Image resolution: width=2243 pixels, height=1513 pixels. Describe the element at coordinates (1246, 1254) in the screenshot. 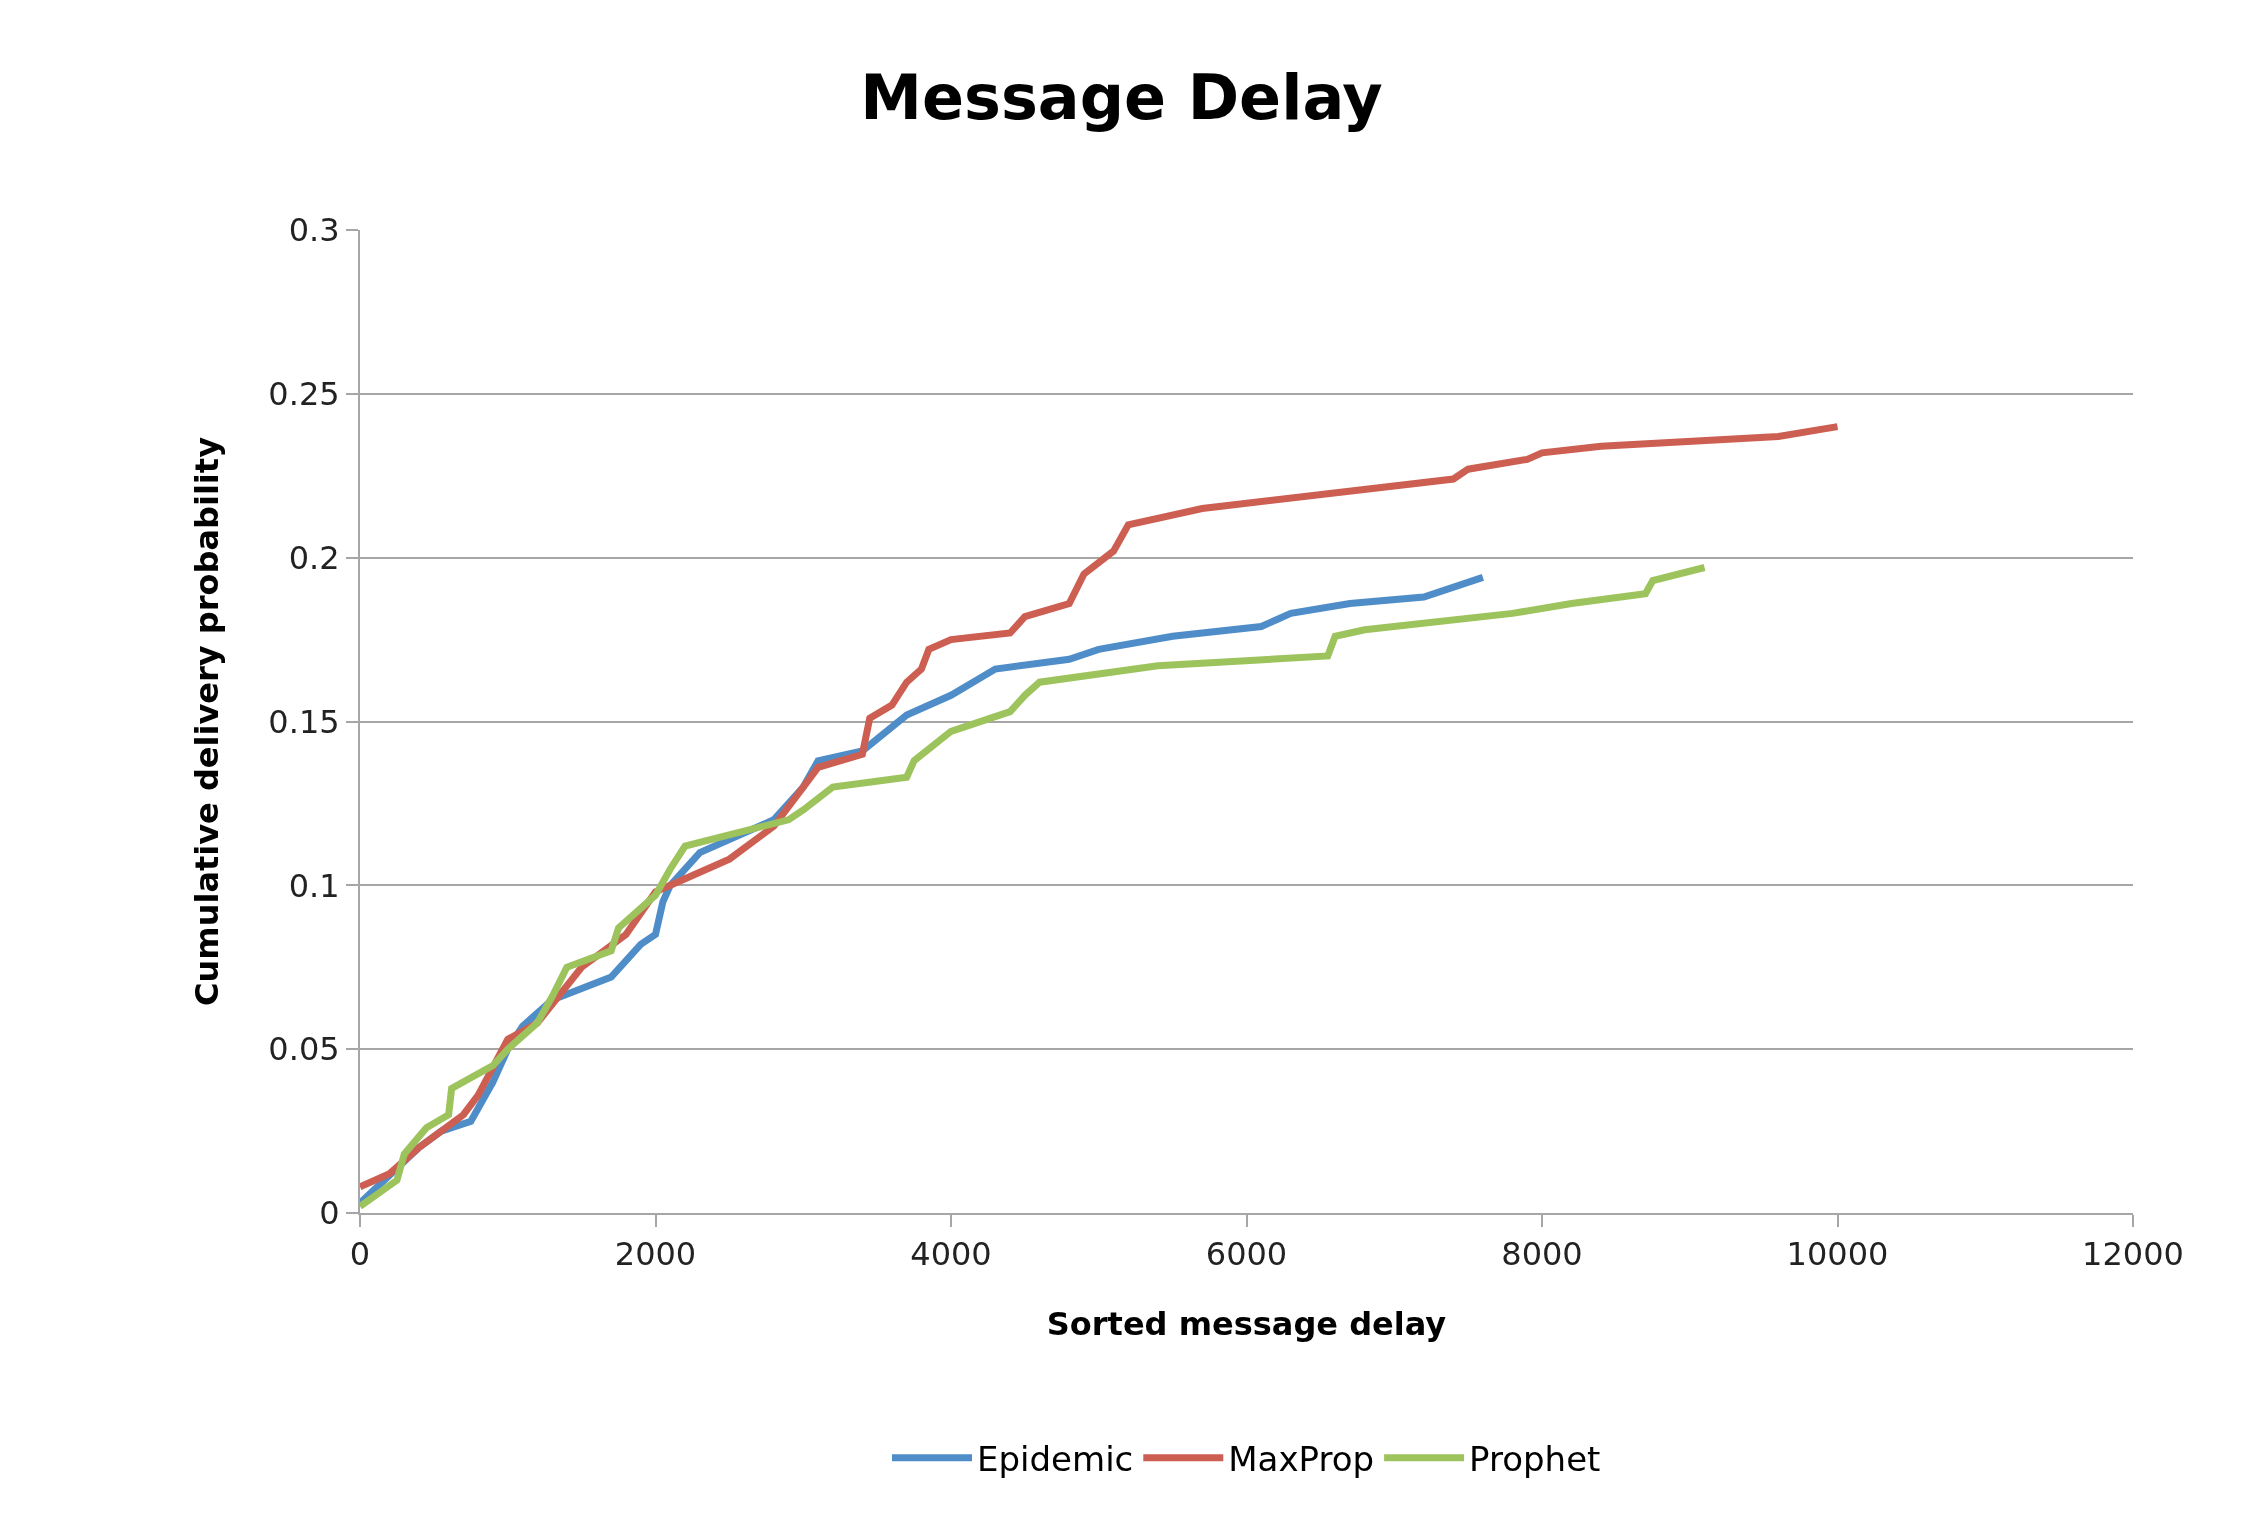

I see `x-tick-label: 6000` at that location.